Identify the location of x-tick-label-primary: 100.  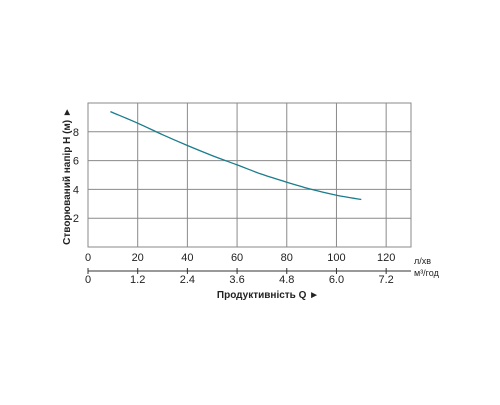
(336, 258).